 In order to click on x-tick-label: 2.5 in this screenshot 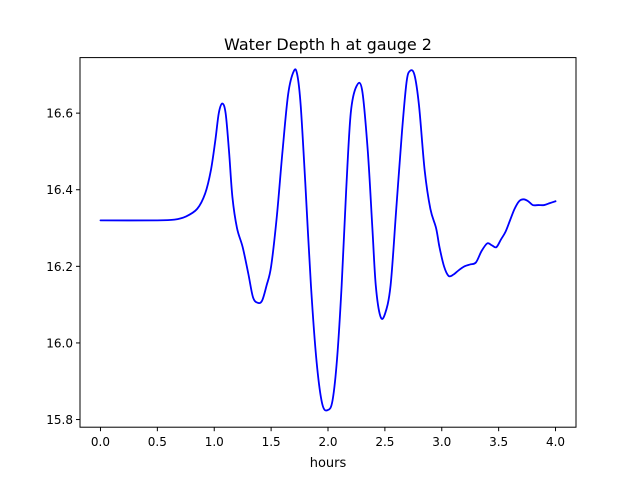, I will do `click(384, 442)`.